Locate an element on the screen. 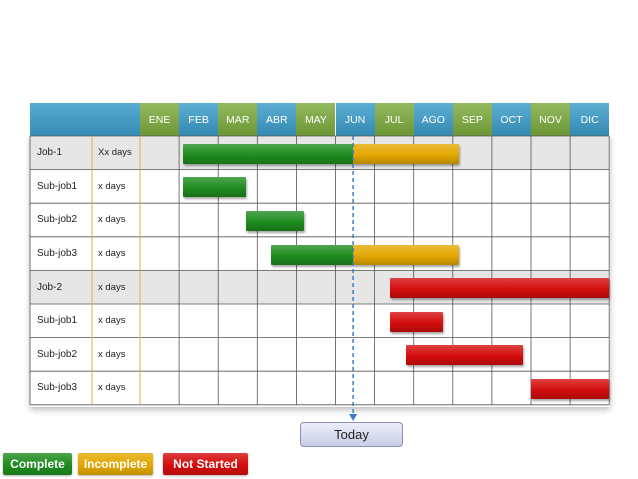 This screenshot has height=479, width=638. month-header-ene: ENE is located at coordinates (160, 119).